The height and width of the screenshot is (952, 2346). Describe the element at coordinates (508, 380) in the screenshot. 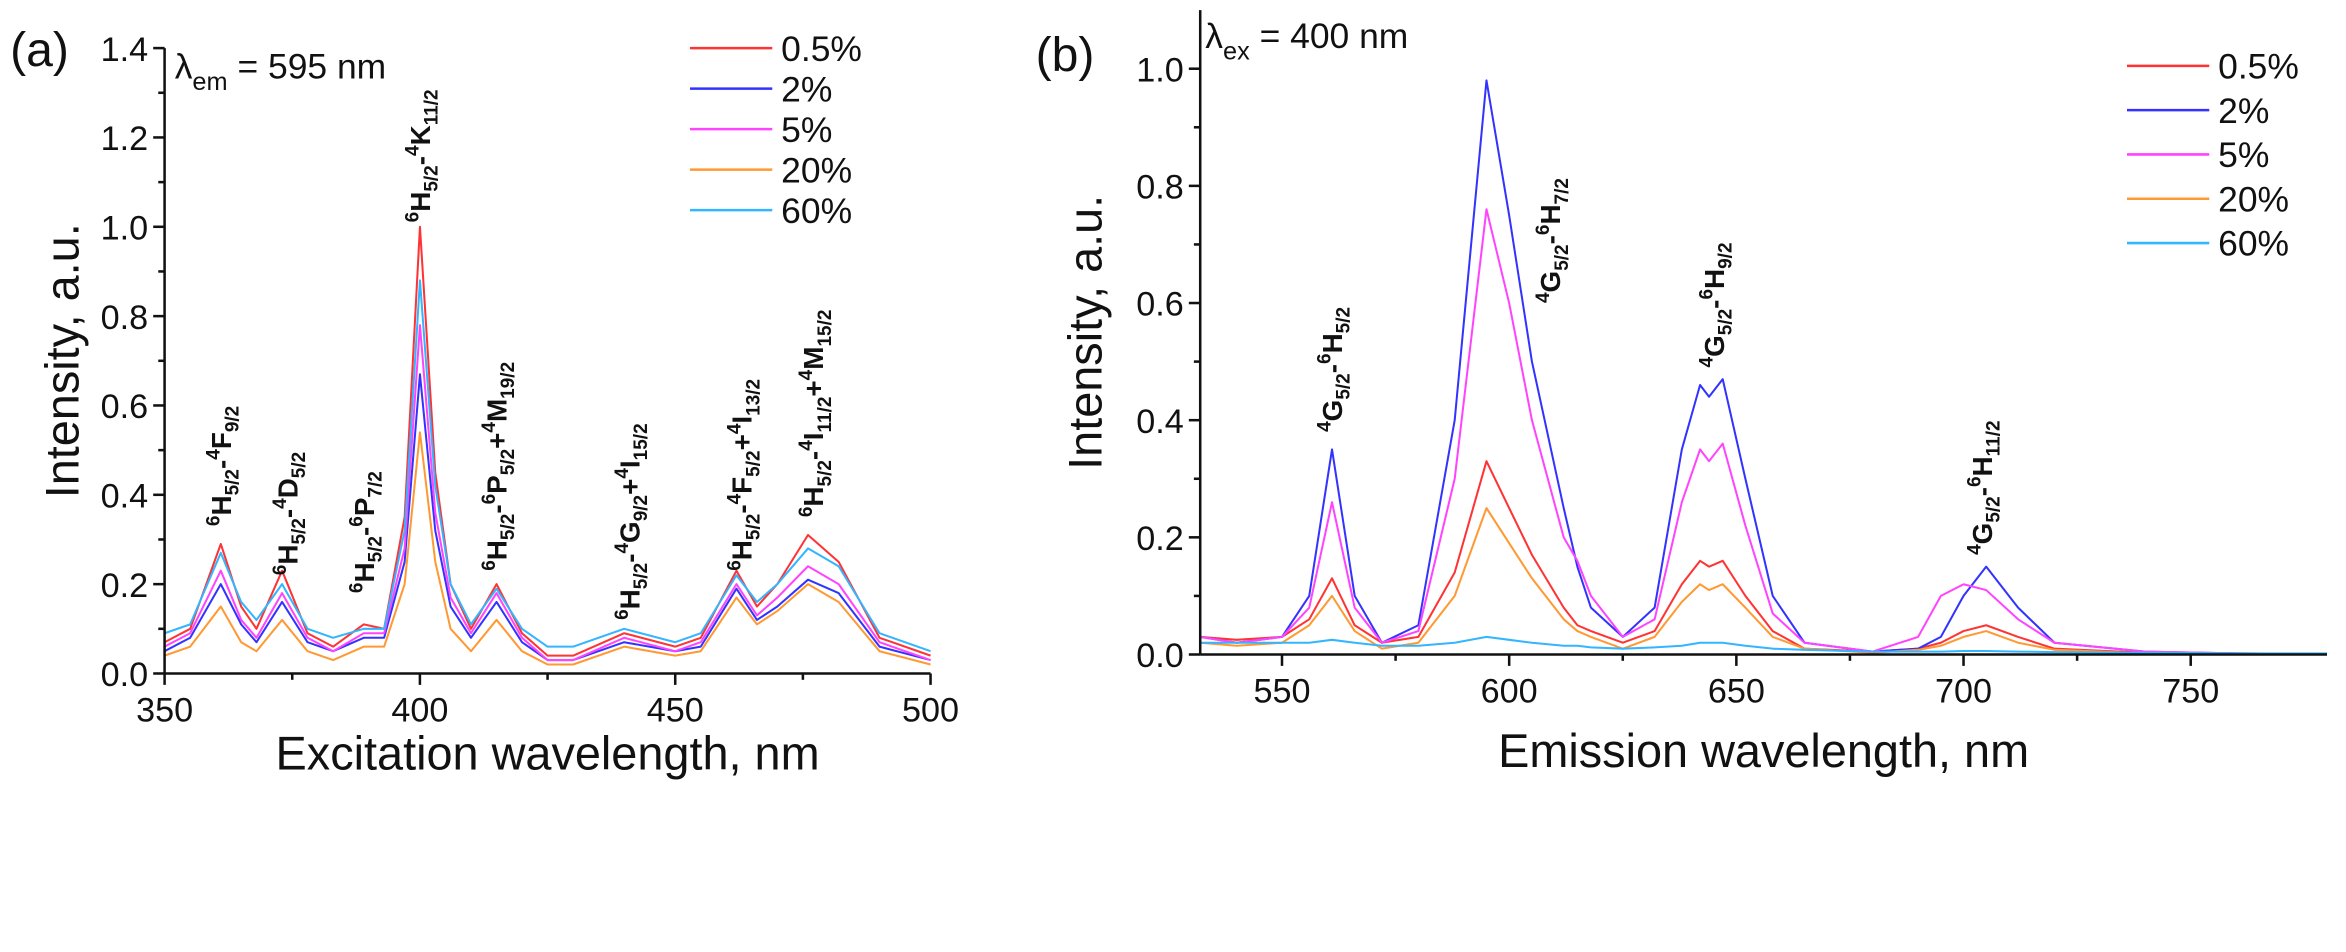

I see `transition-sub: 19/2` at that location.